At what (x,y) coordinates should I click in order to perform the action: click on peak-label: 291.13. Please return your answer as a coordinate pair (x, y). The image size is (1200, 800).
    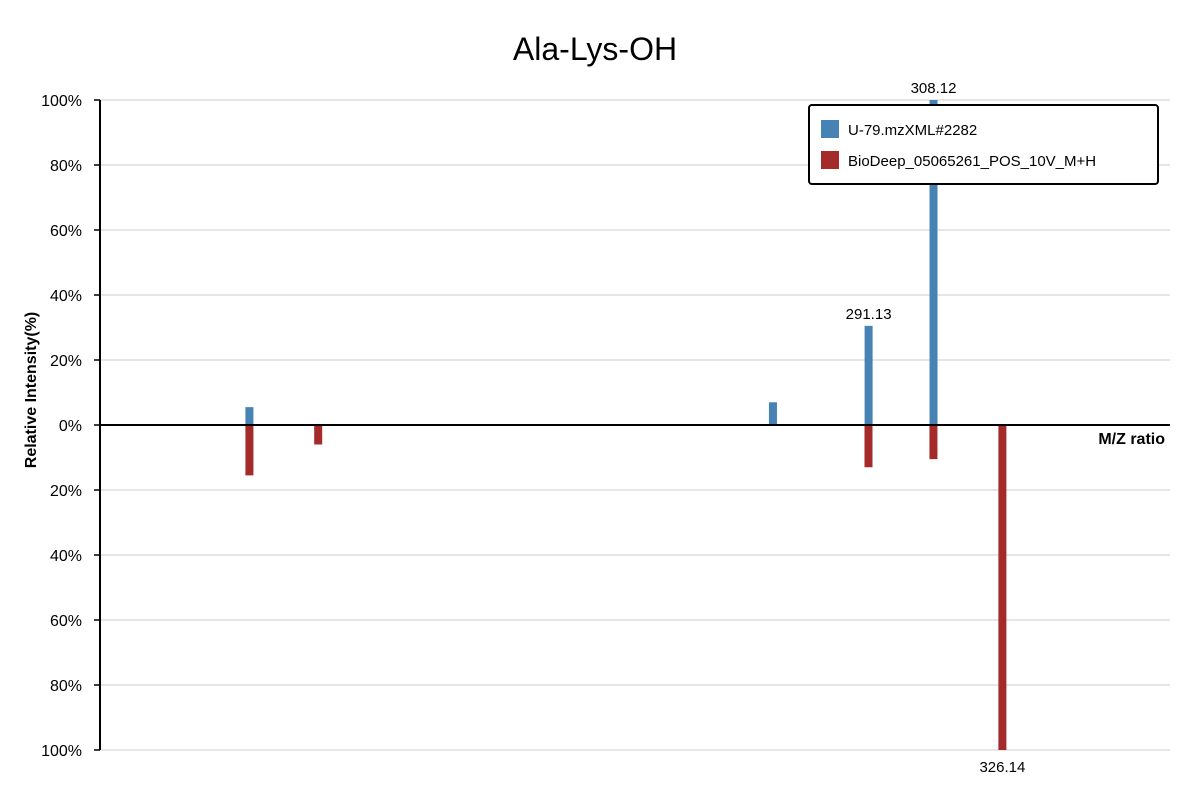
    Looking at the image, I should click on (869, 314).